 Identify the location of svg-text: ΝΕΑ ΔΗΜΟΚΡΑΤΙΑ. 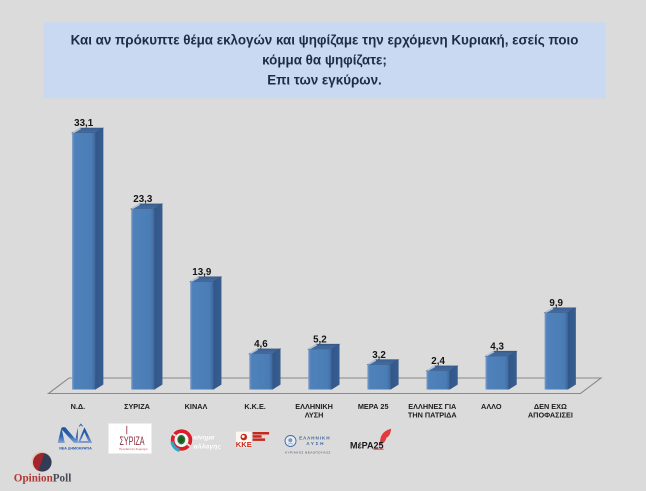
(75, 447).